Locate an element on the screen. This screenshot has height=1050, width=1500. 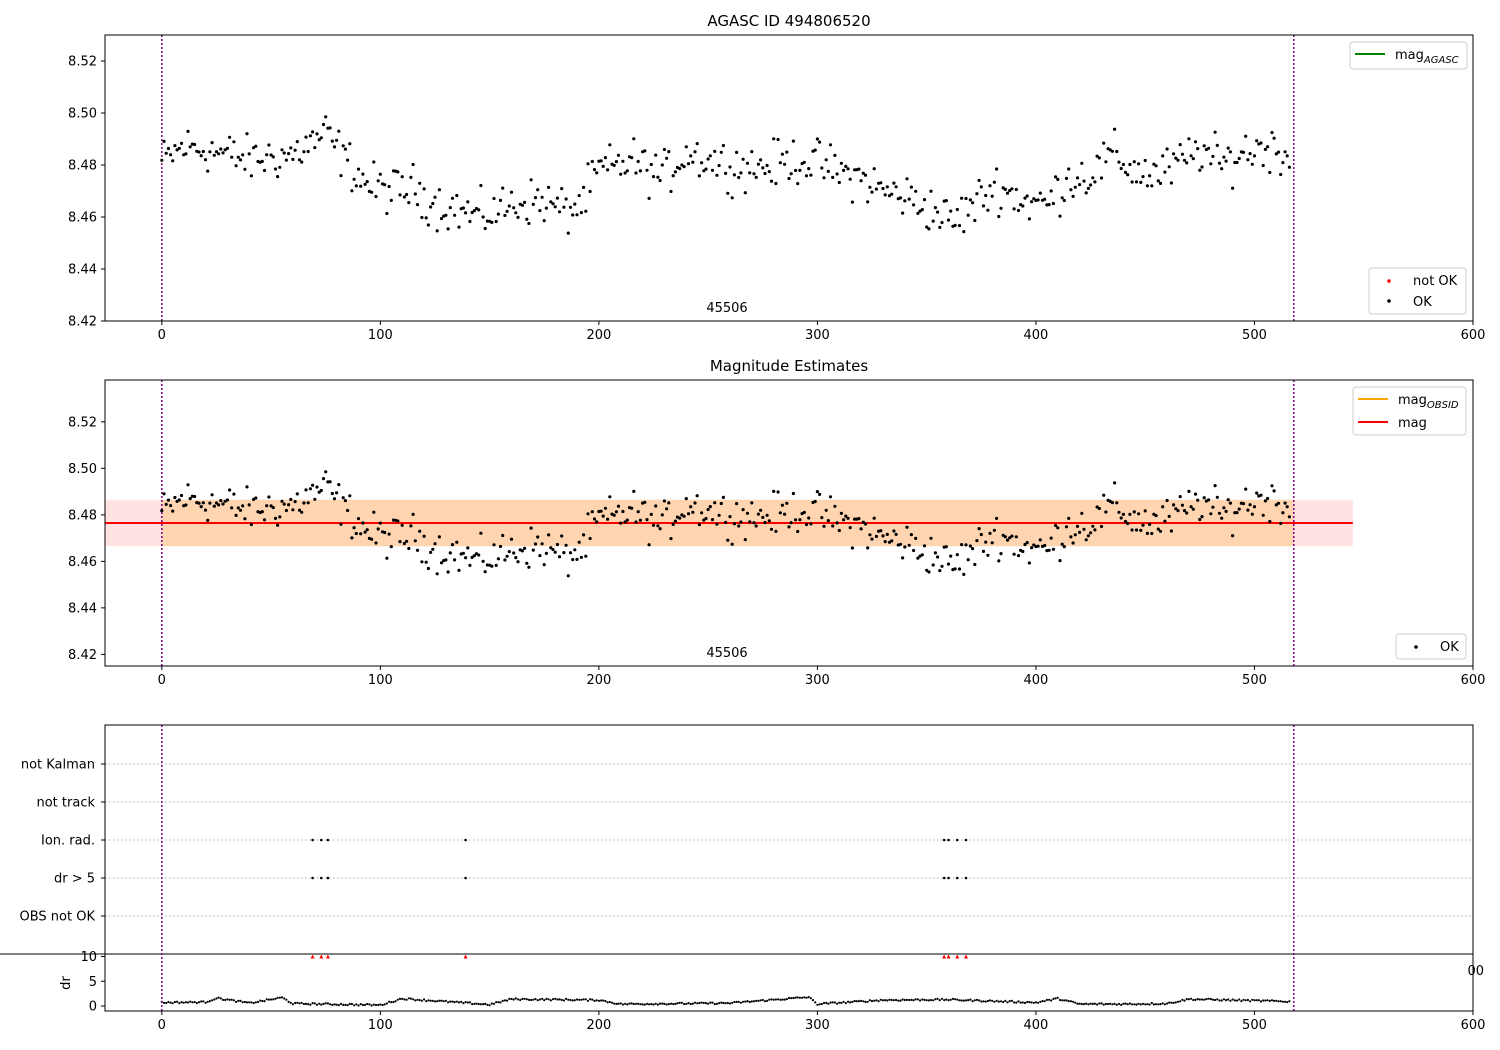
x-tick-label: 600 is located at coordinates (1473, 680).